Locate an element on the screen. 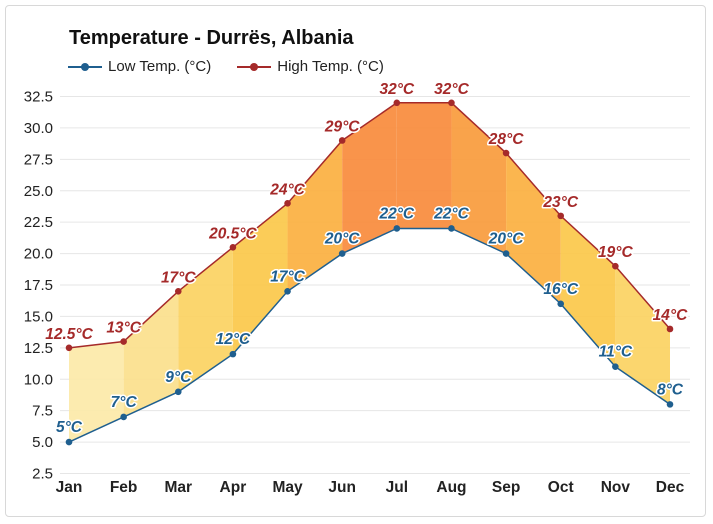 The width and height of the screenshot is (713, 524). y-tick-label: 30.0 is located at coordinates (38, 128).